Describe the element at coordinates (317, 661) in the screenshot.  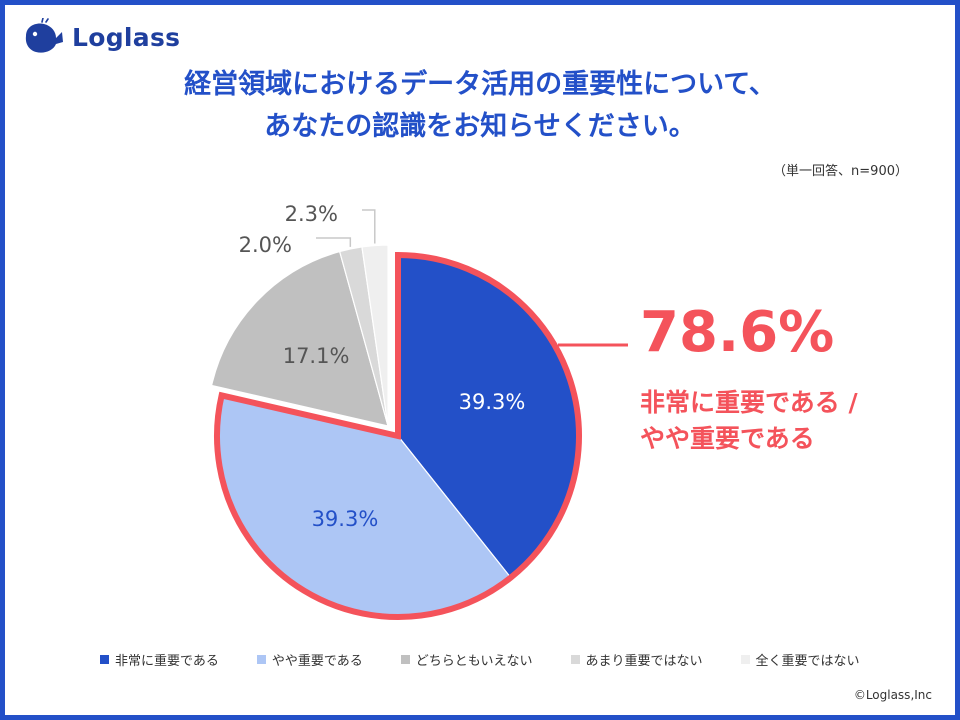
I see `legend-label: やや重要である` at that location.